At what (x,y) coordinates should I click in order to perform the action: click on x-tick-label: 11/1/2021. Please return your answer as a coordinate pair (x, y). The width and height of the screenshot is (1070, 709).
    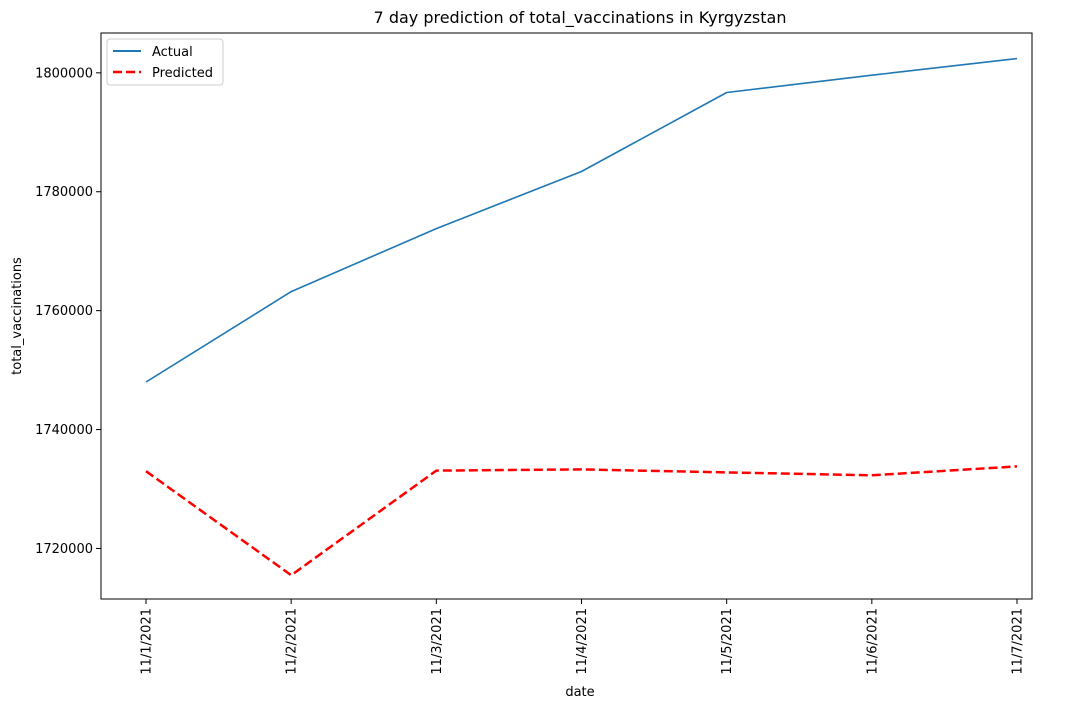
    Looking at the image, I should click on (147, 641).